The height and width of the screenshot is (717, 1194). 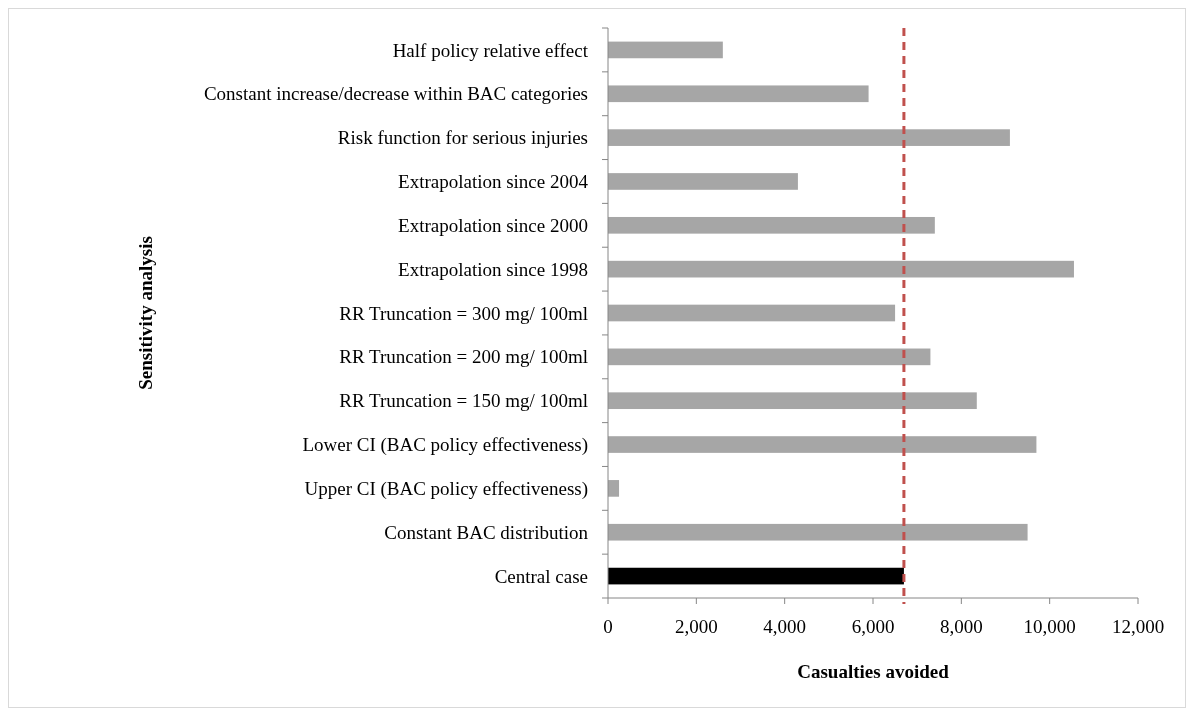 I want to click on y-tick-label: Risk function for serious injuries, so click(x=462, y=138).